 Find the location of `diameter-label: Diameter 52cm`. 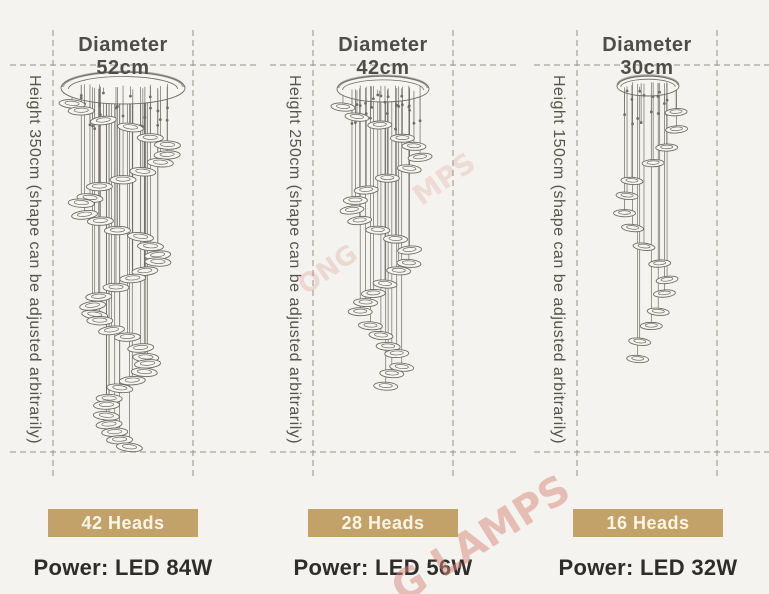

diameter-label: Diameter 52cm is located at coordinates (123, 56).